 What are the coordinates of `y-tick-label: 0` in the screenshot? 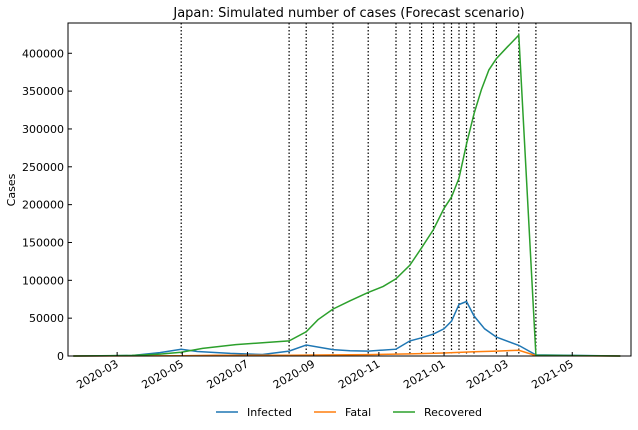 It's located at (60, 356).